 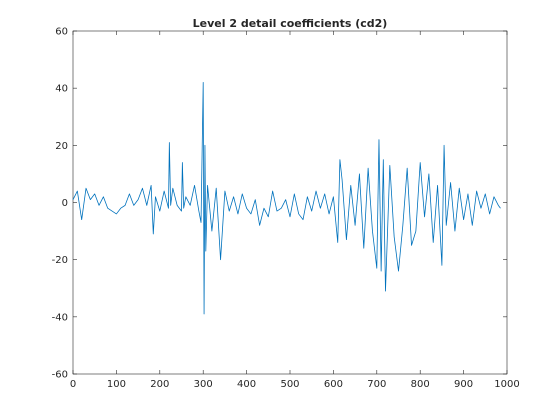 What do you see at coordinates (290, 23) in the screenshot?
I see `chart-title: Level 2 detail coefficients (cd2)` at bounding box center [290, 23].